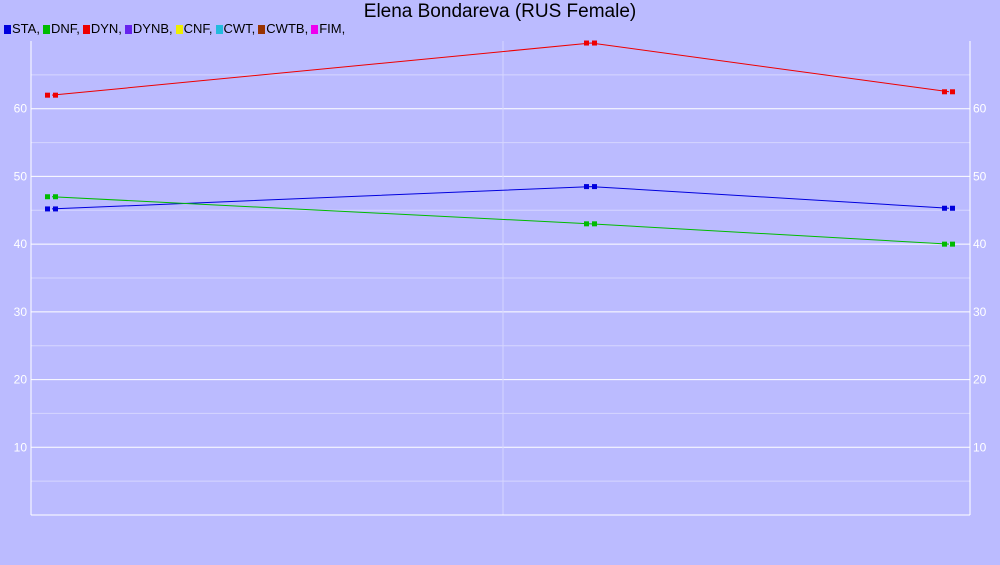 This screenshot has width=1000, height=565. I want to click on legend-item: DYN,, so click(102, 28).